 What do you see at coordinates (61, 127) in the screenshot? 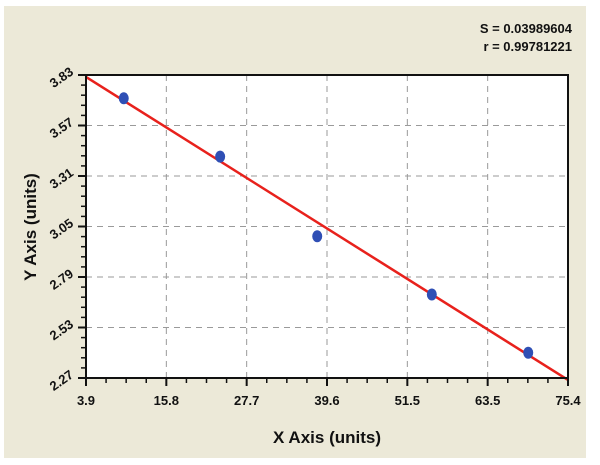
I see `y-tick-label: 3.57` at bounding box center [61, 127].